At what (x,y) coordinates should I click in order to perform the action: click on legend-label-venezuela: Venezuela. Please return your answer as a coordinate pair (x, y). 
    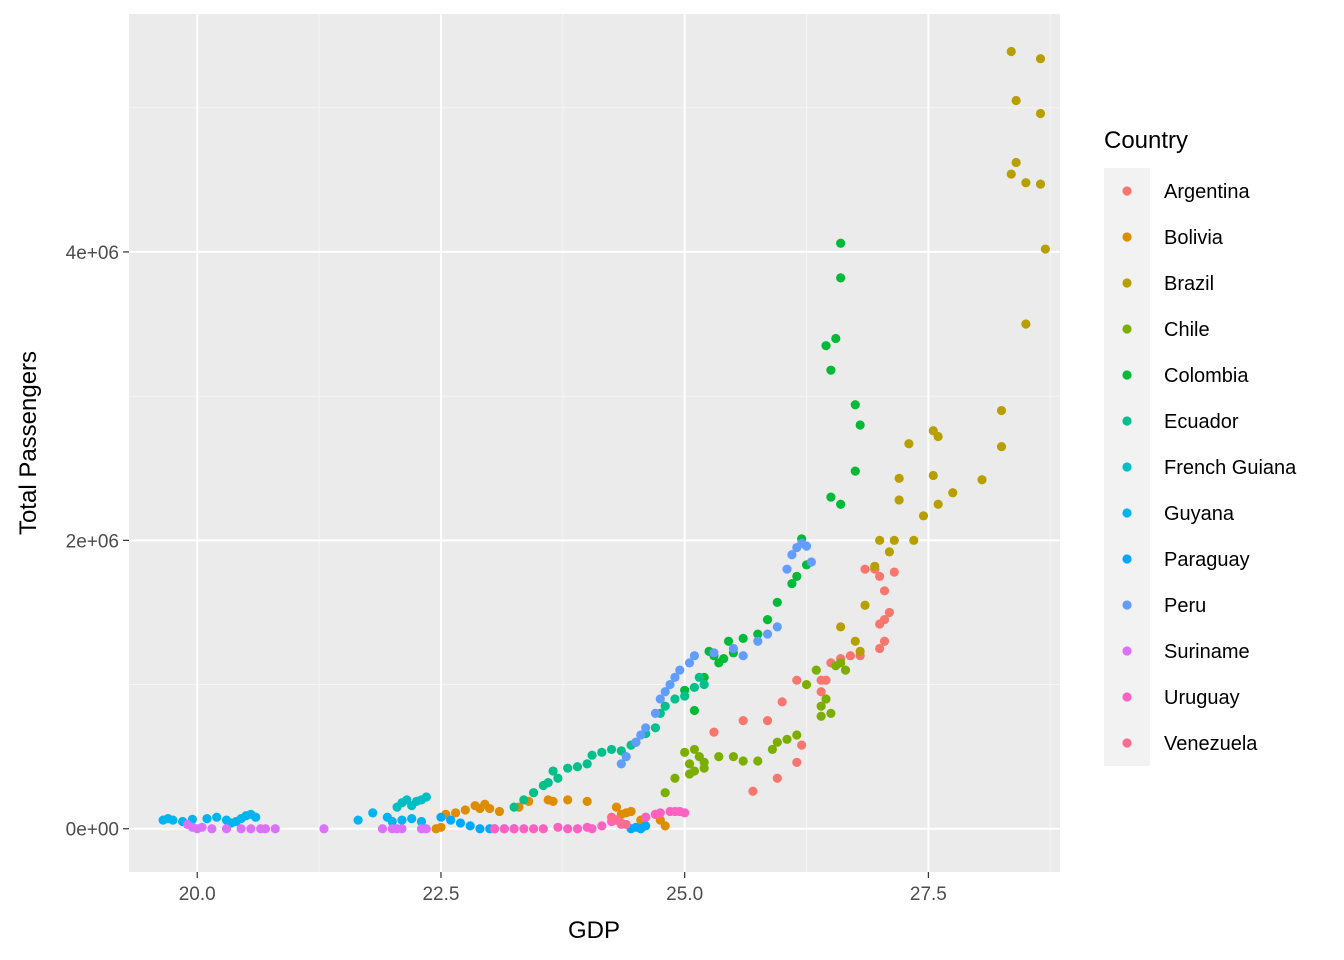
    Looking at the image, I should click on (1211, 744).